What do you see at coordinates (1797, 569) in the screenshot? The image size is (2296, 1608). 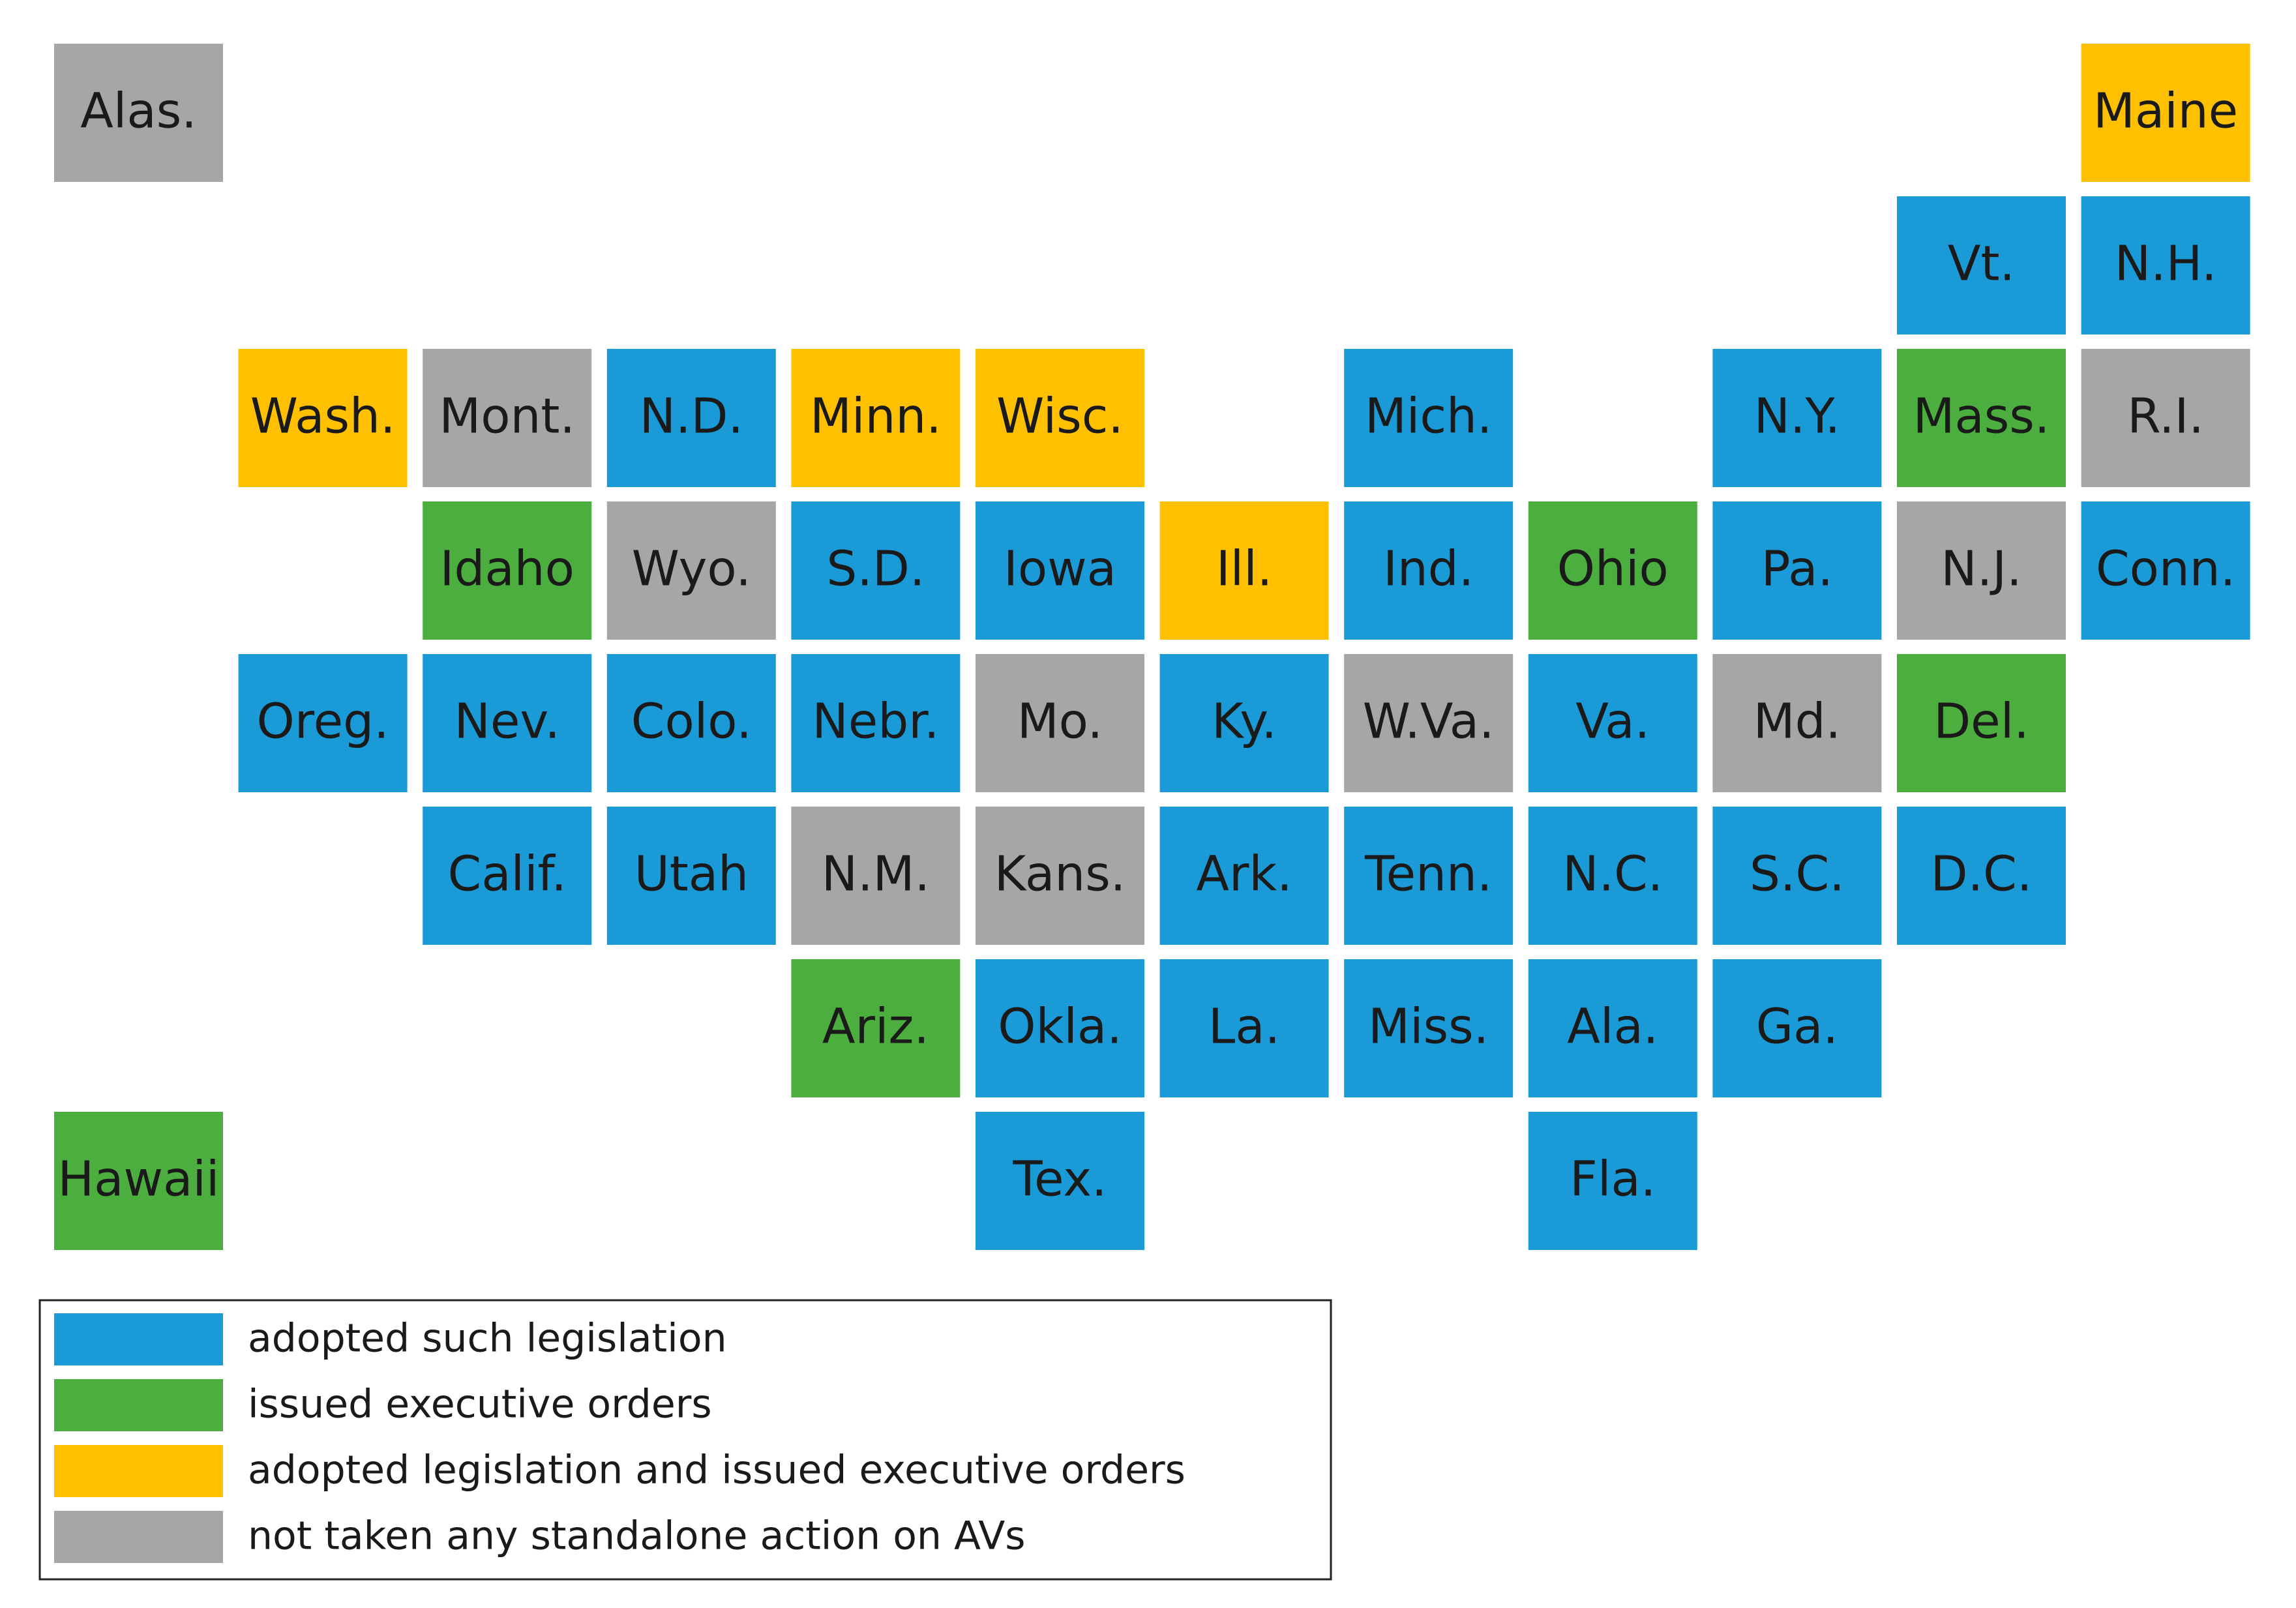 I see `state-label: Pa.` at bounding box center [1797, 569].